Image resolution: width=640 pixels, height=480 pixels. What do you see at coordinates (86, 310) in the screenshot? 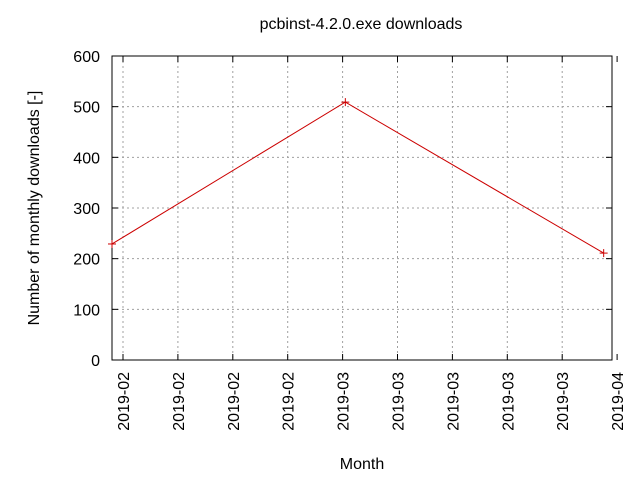
I see `y-tick-label: 100` at bounding box center [86, 310].